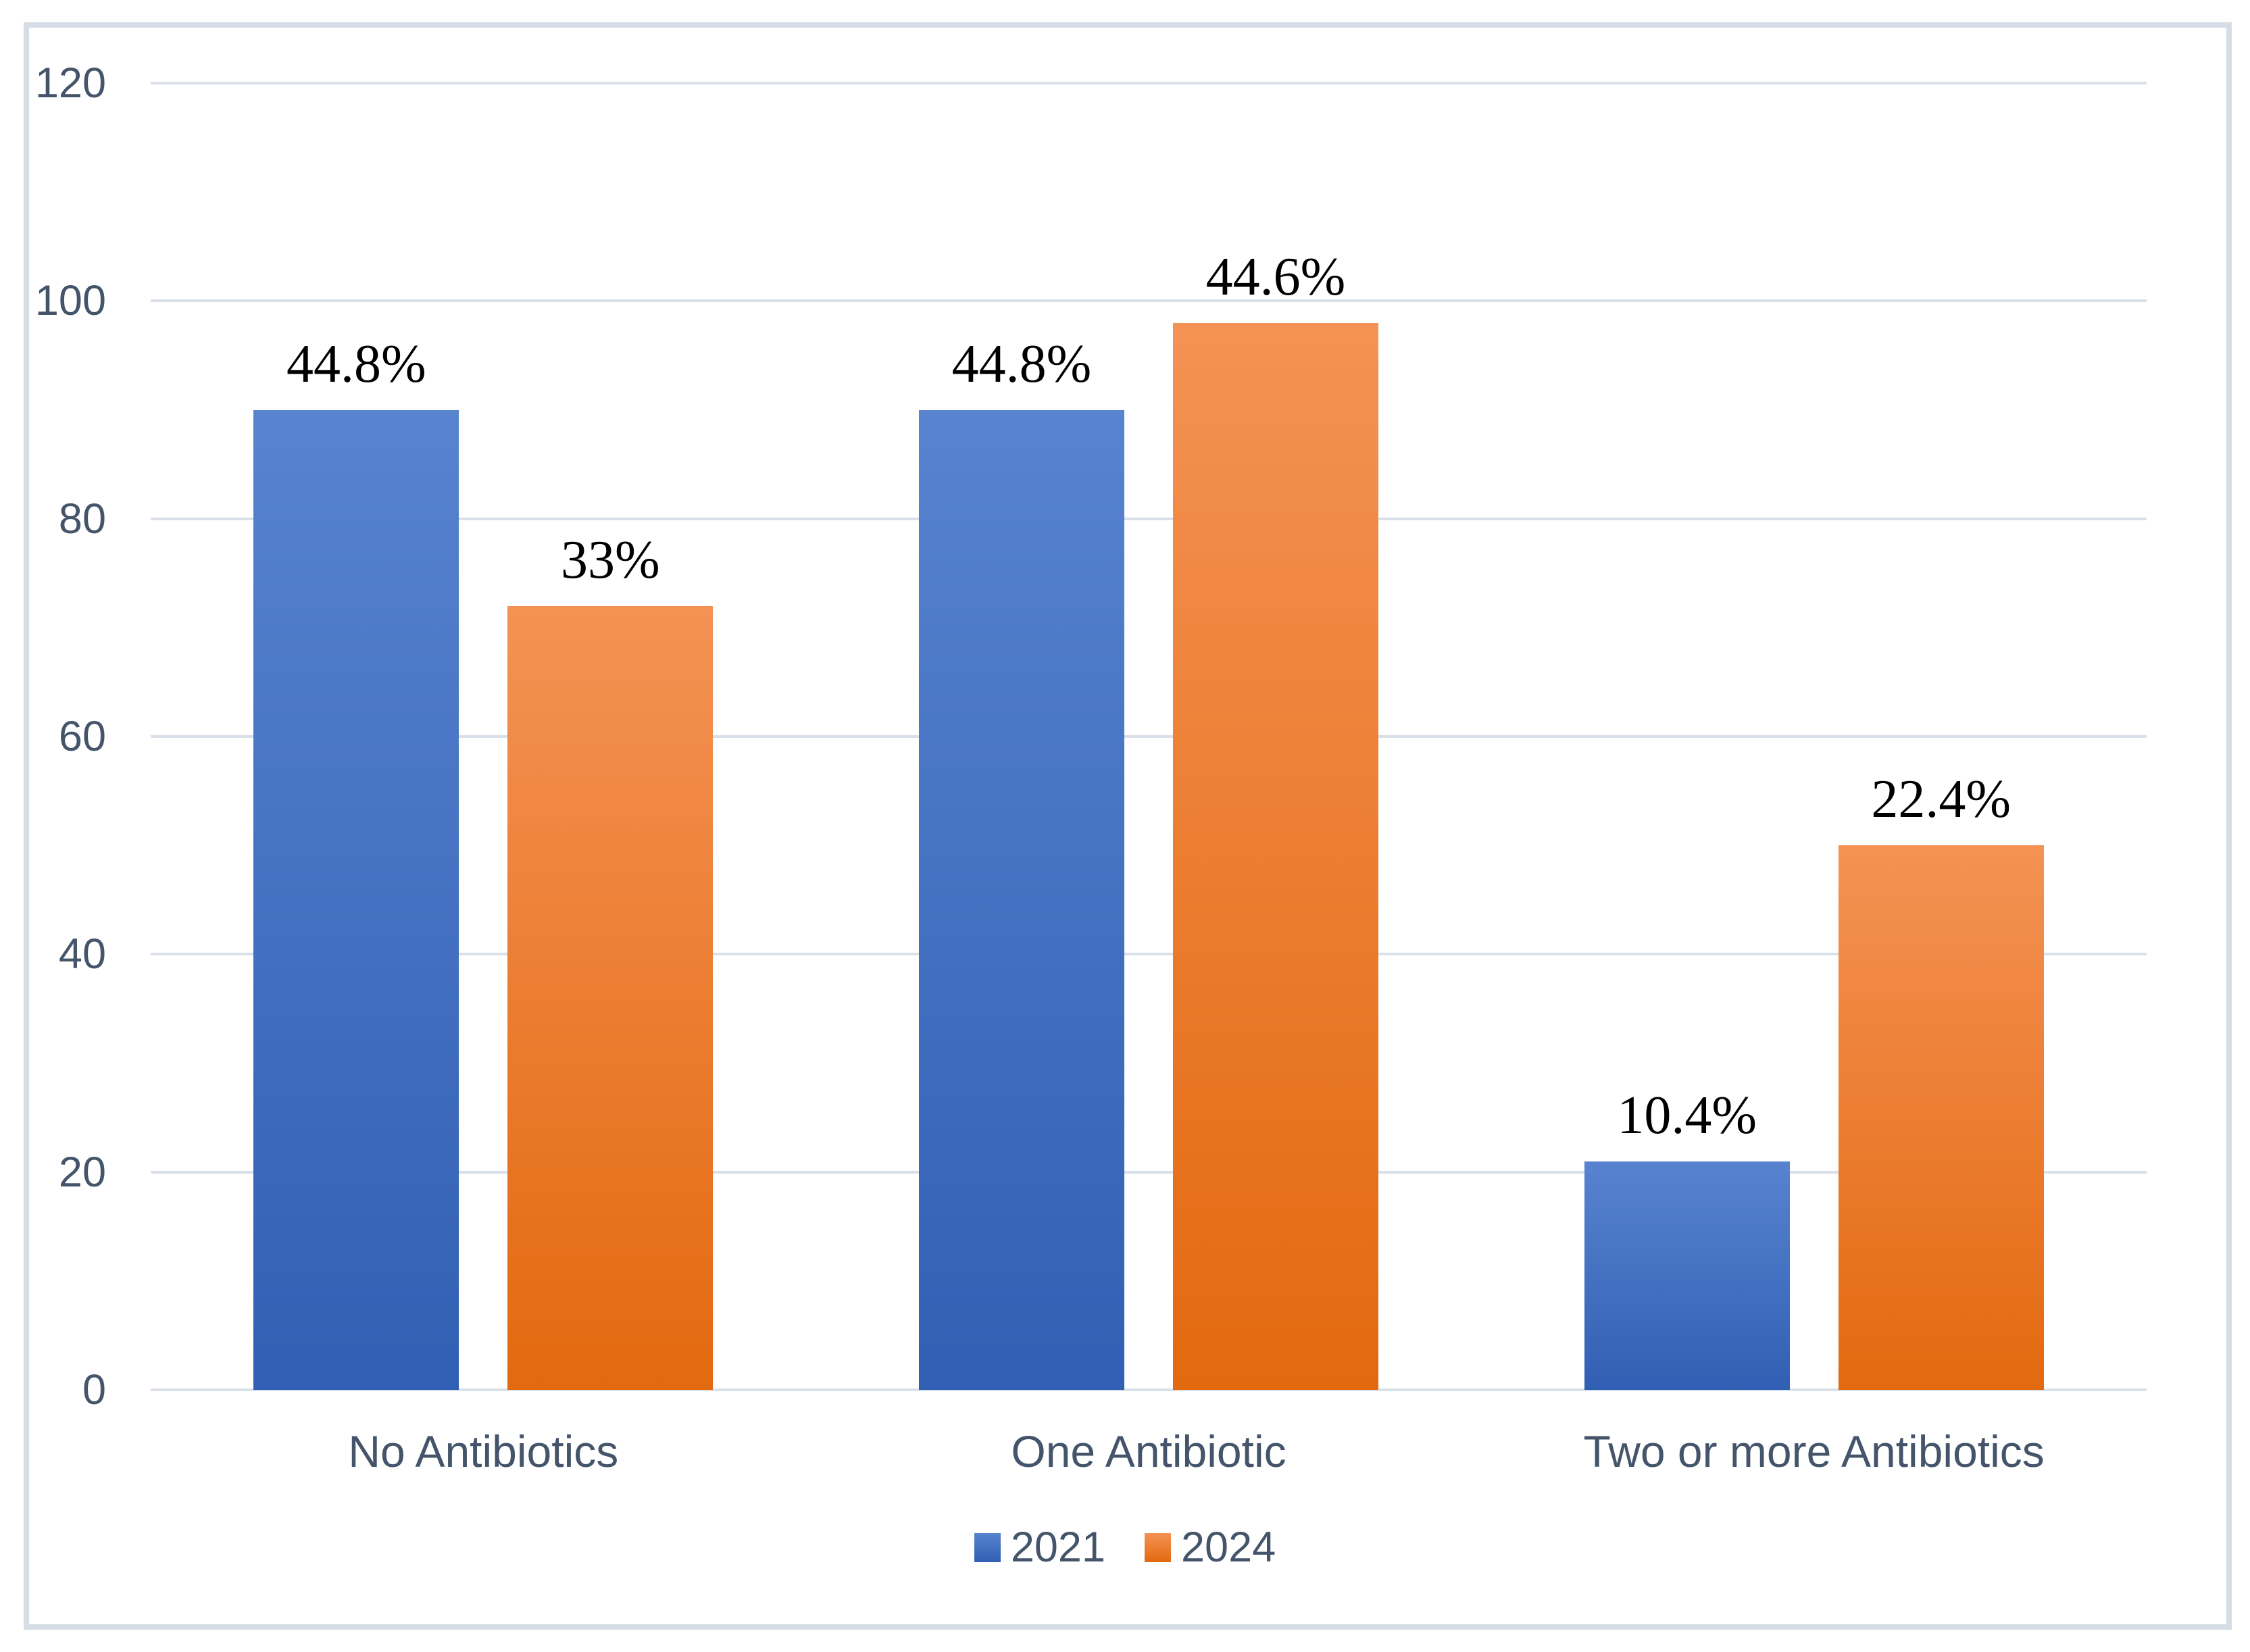 Image resolution: width=2250 pixels, height=1652 pixels. What do you see at coordinates (987, 1547) in the screenshot?
I see `legend-swatch-2021` at bounding box center [987, 1547].